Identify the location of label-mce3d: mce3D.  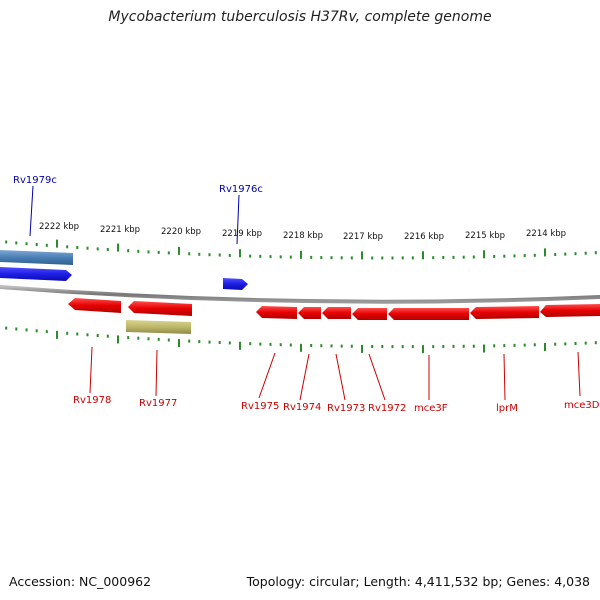
(582, 405).